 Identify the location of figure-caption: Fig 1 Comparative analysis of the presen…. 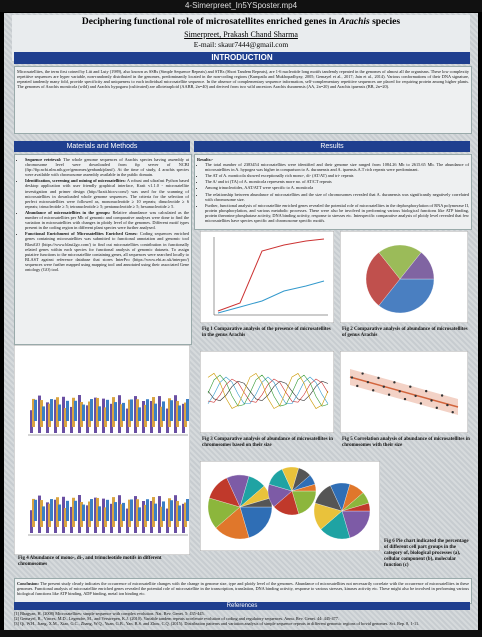
(266, 332).